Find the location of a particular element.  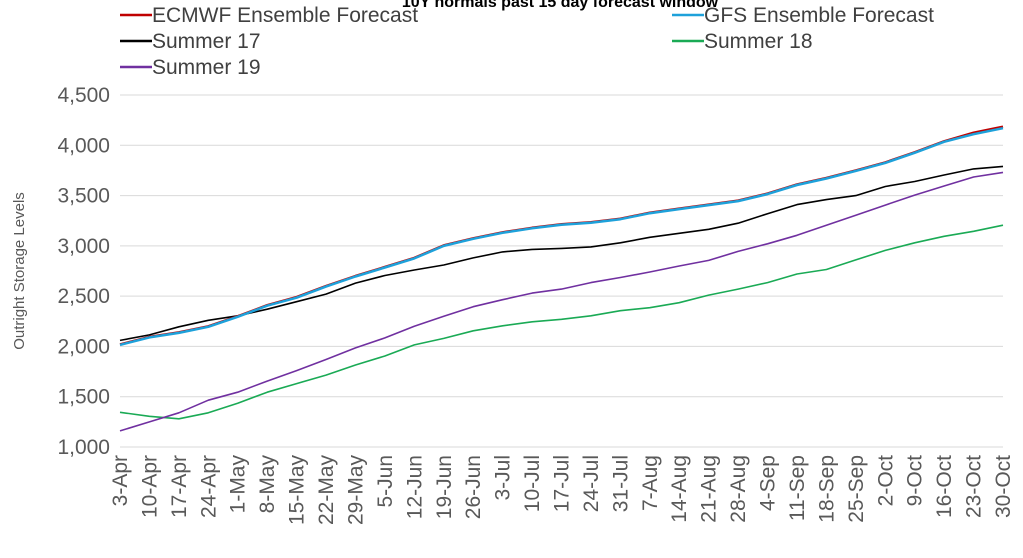

legend-entry: Summer 18 is located at coordinates (758, 41).